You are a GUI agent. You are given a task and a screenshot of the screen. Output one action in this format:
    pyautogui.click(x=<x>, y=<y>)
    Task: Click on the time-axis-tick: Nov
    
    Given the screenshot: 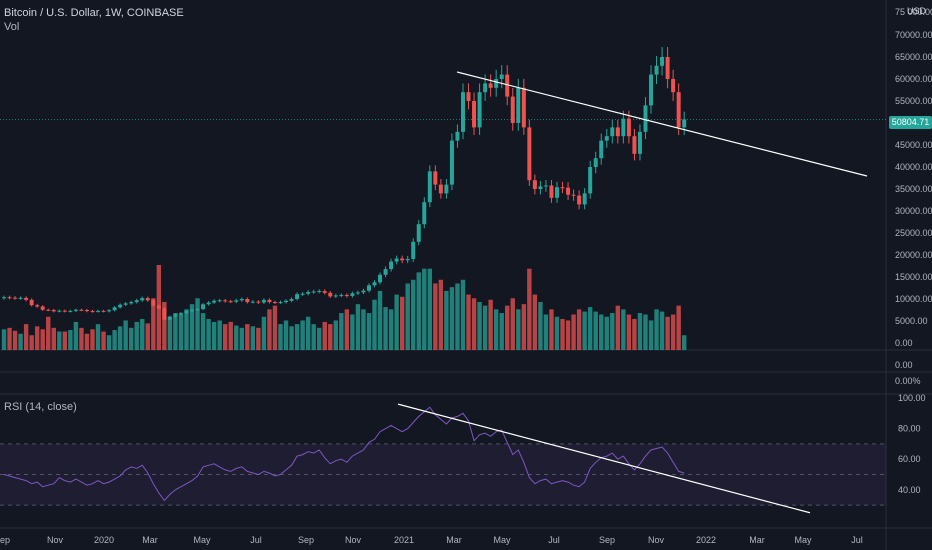 What is the action you would take?
    pyautogui.click(x=55, y=540)
    